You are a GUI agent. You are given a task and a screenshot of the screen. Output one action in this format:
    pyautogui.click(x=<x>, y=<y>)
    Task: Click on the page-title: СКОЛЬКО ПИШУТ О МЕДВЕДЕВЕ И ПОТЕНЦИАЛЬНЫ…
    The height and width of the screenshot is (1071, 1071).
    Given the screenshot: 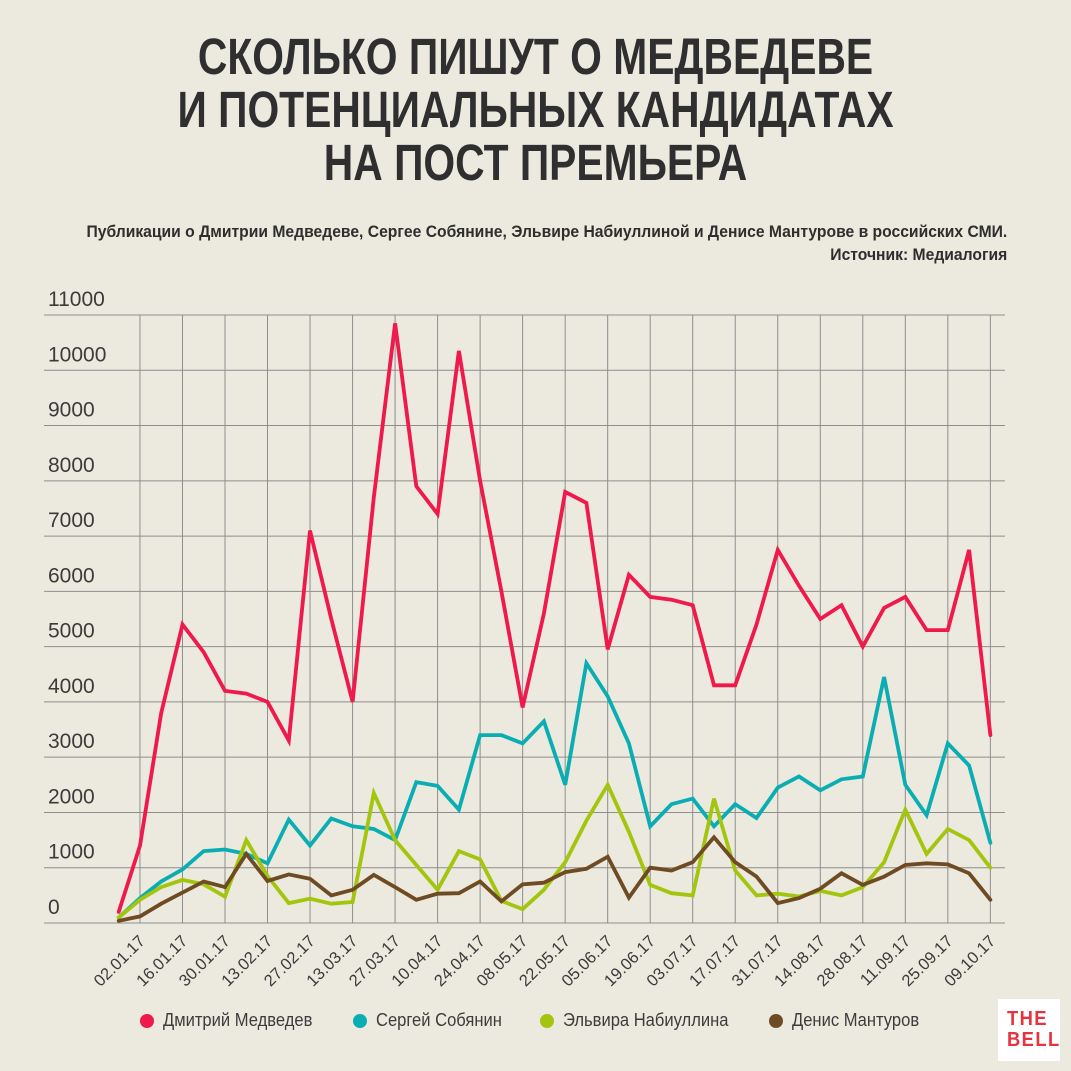 What is the action you would take?
    pyautogui.click(x=535, y=109)
    